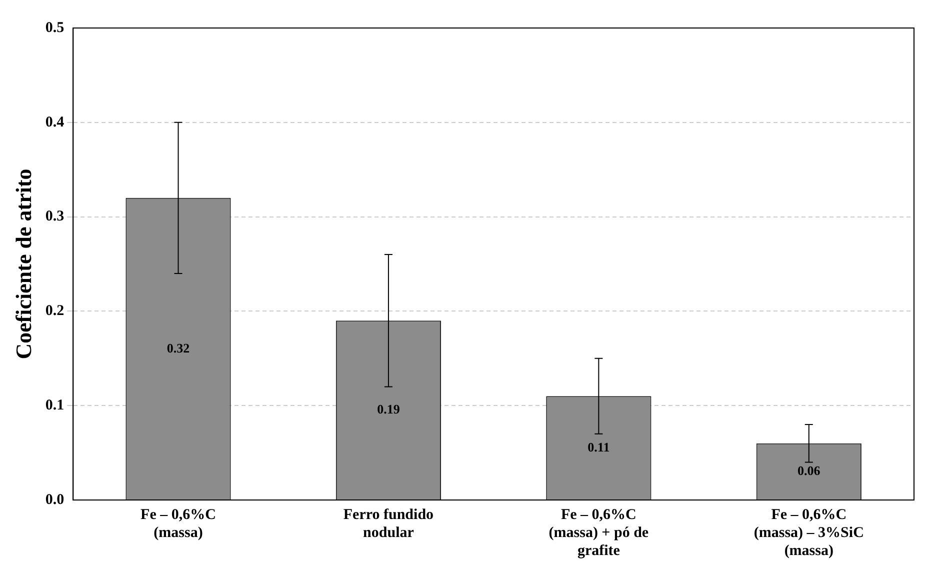 This screenshot has width=934, height=574. What do you see at coordinates (599, 446) in the screenshot?
I see `data-label: 0.11` at bounding box center [599, 446].